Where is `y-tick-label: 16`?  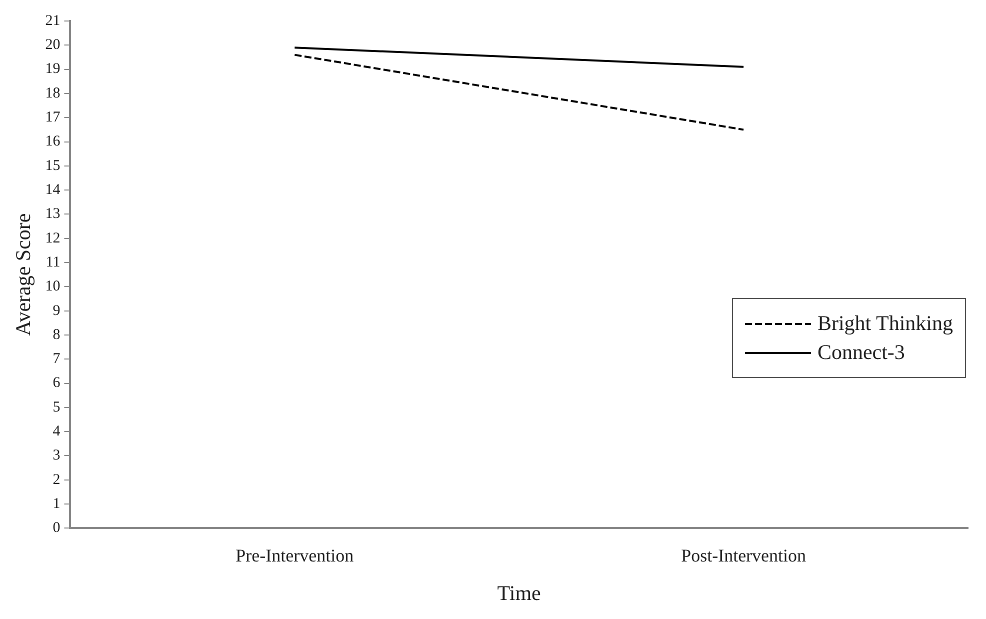
y-tick-label: 16 is located at coordinates (53, 142).